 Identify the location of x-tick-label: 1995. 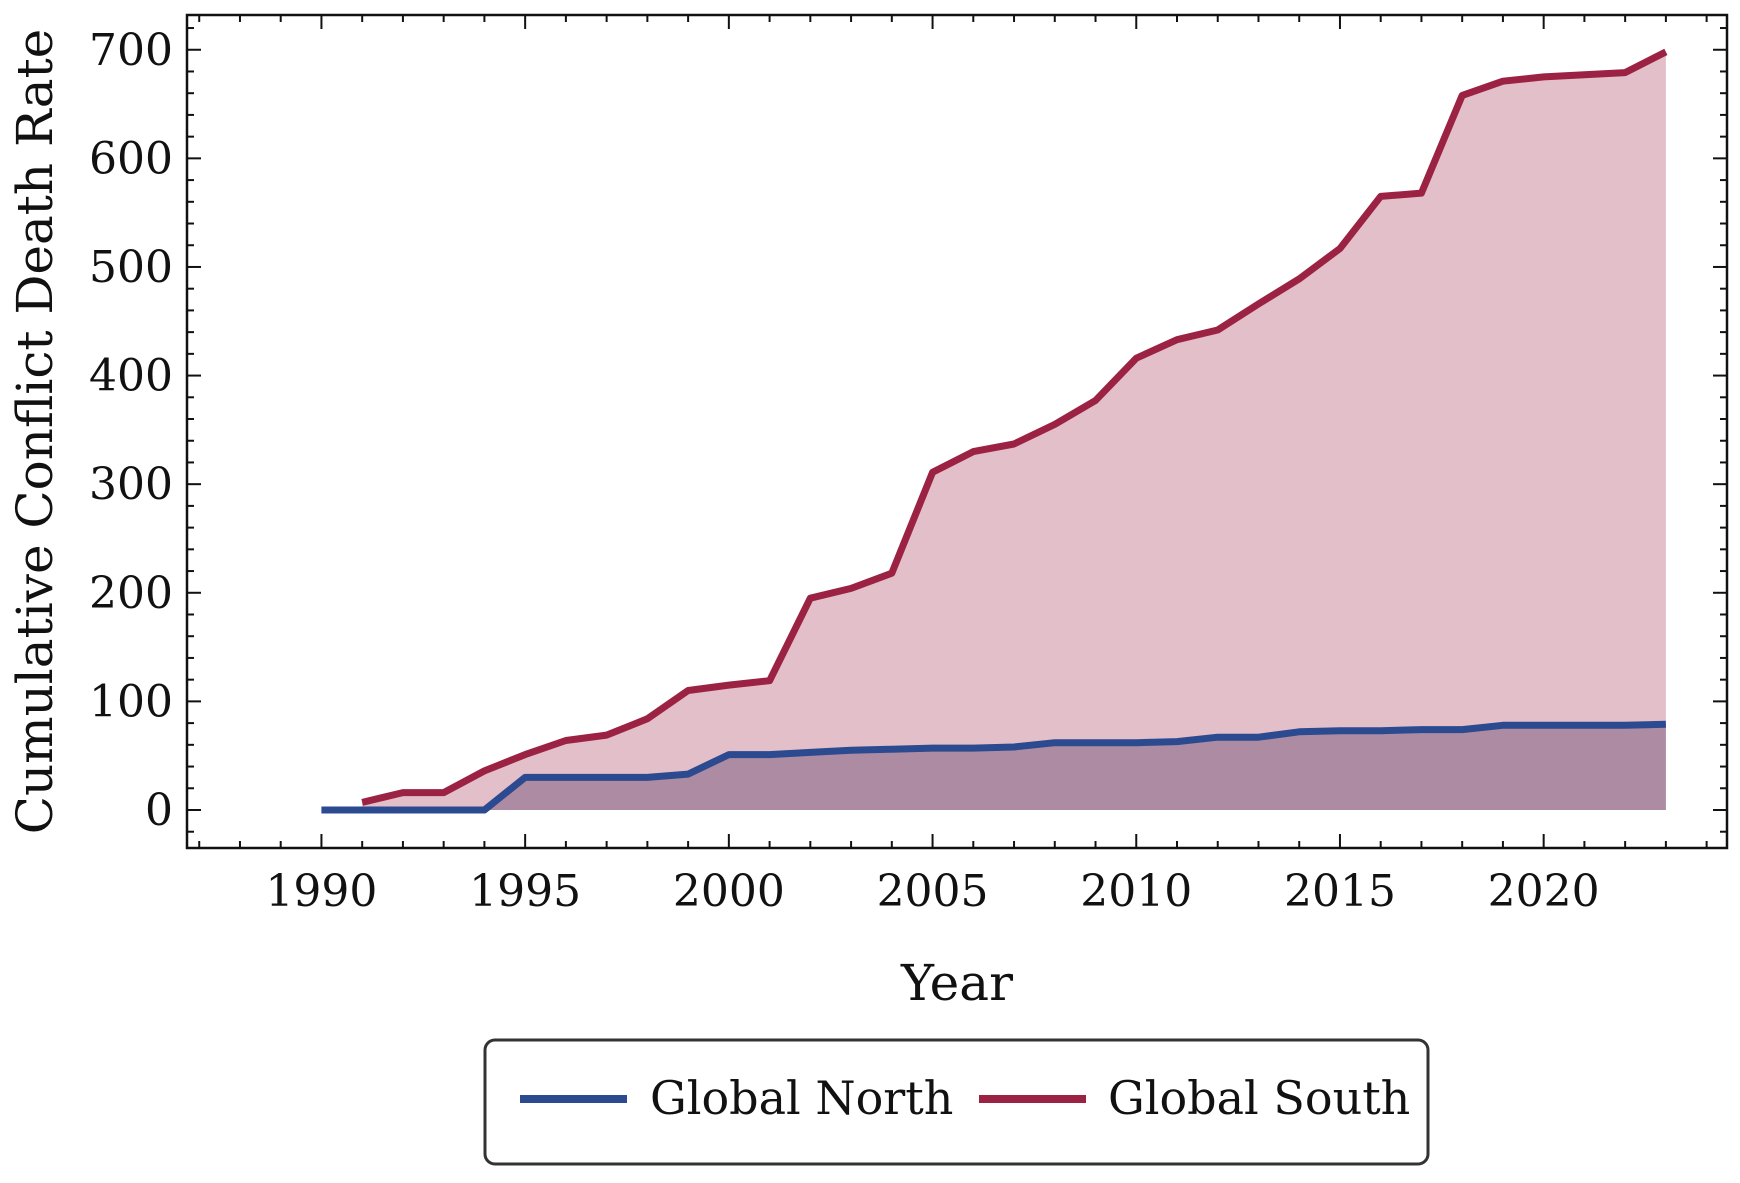
(525, 891).